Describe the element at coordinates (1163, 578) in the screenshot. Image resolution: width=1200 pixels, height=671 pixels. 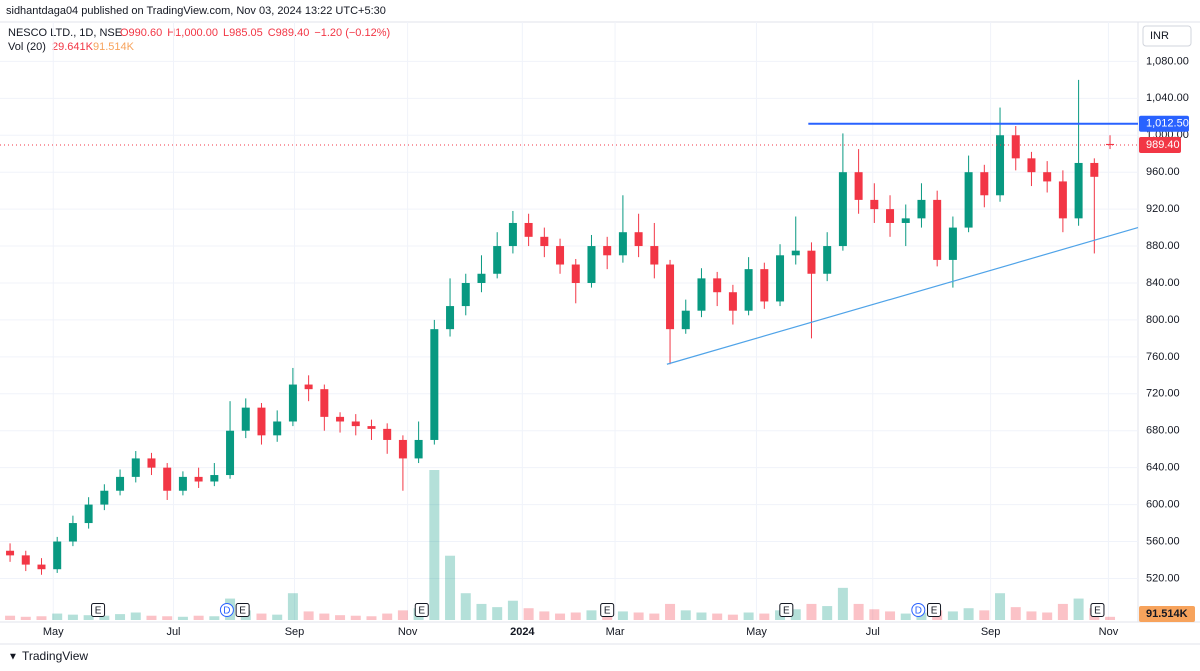
I see `y-tick-label: 520.00` at that location.